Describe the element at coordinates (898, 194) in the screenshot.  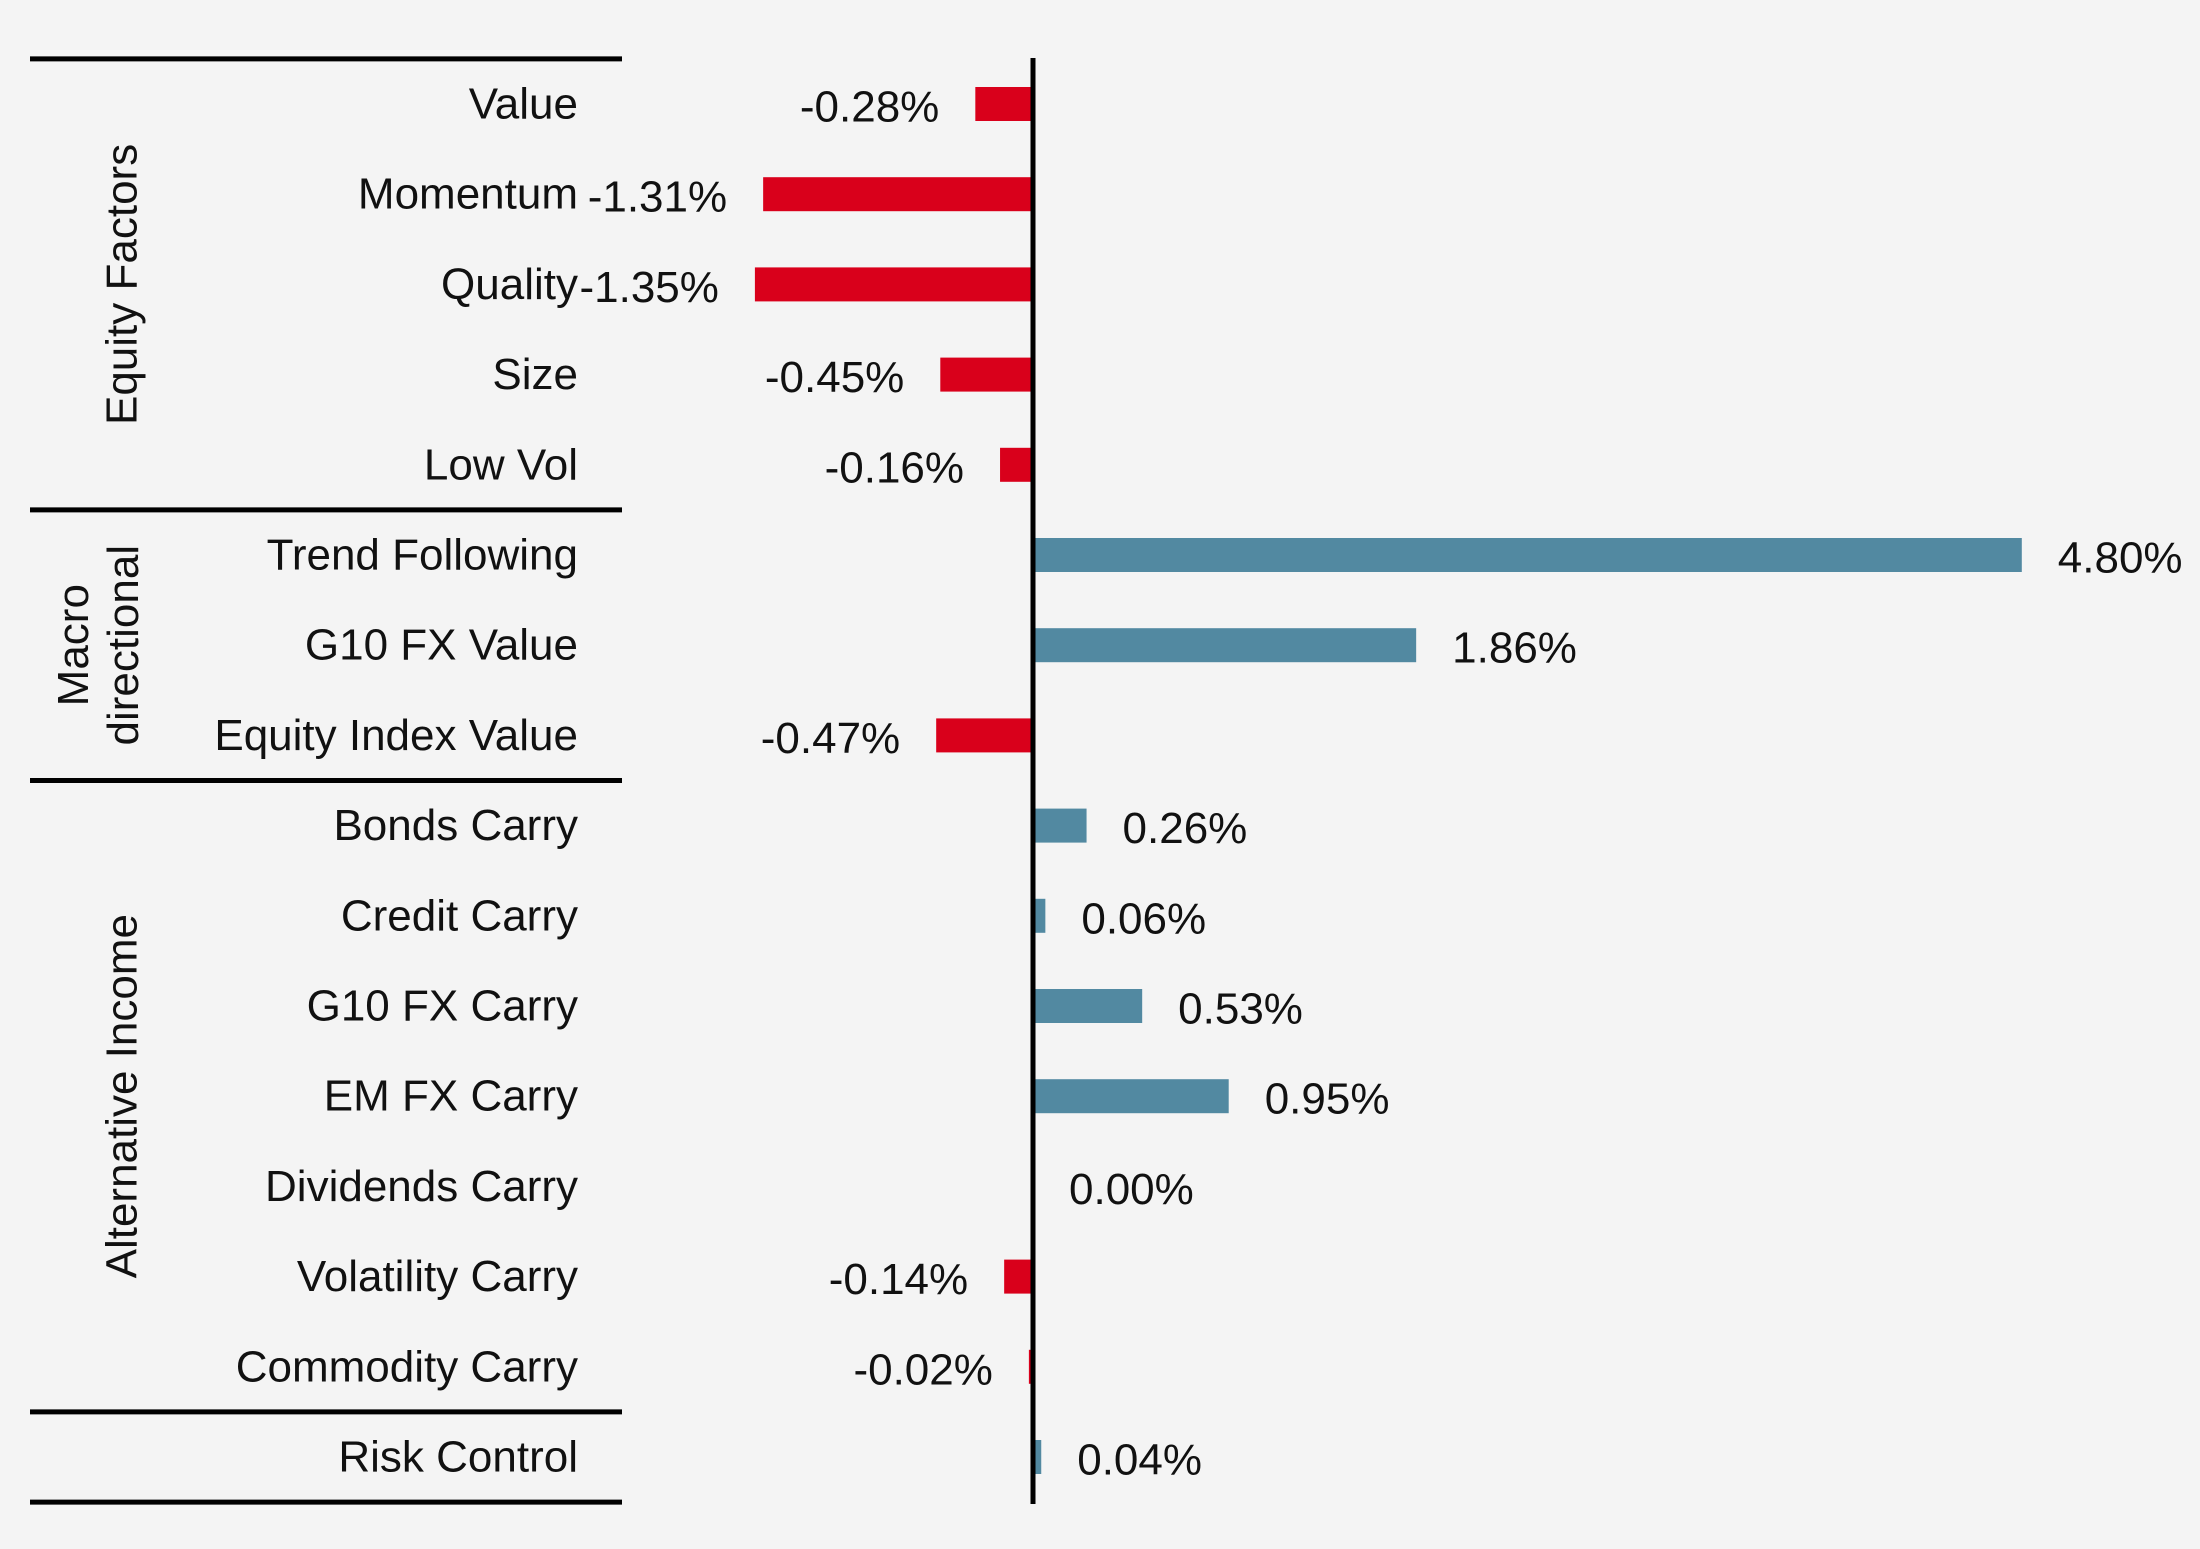
I see `bar-momentum` at that location.